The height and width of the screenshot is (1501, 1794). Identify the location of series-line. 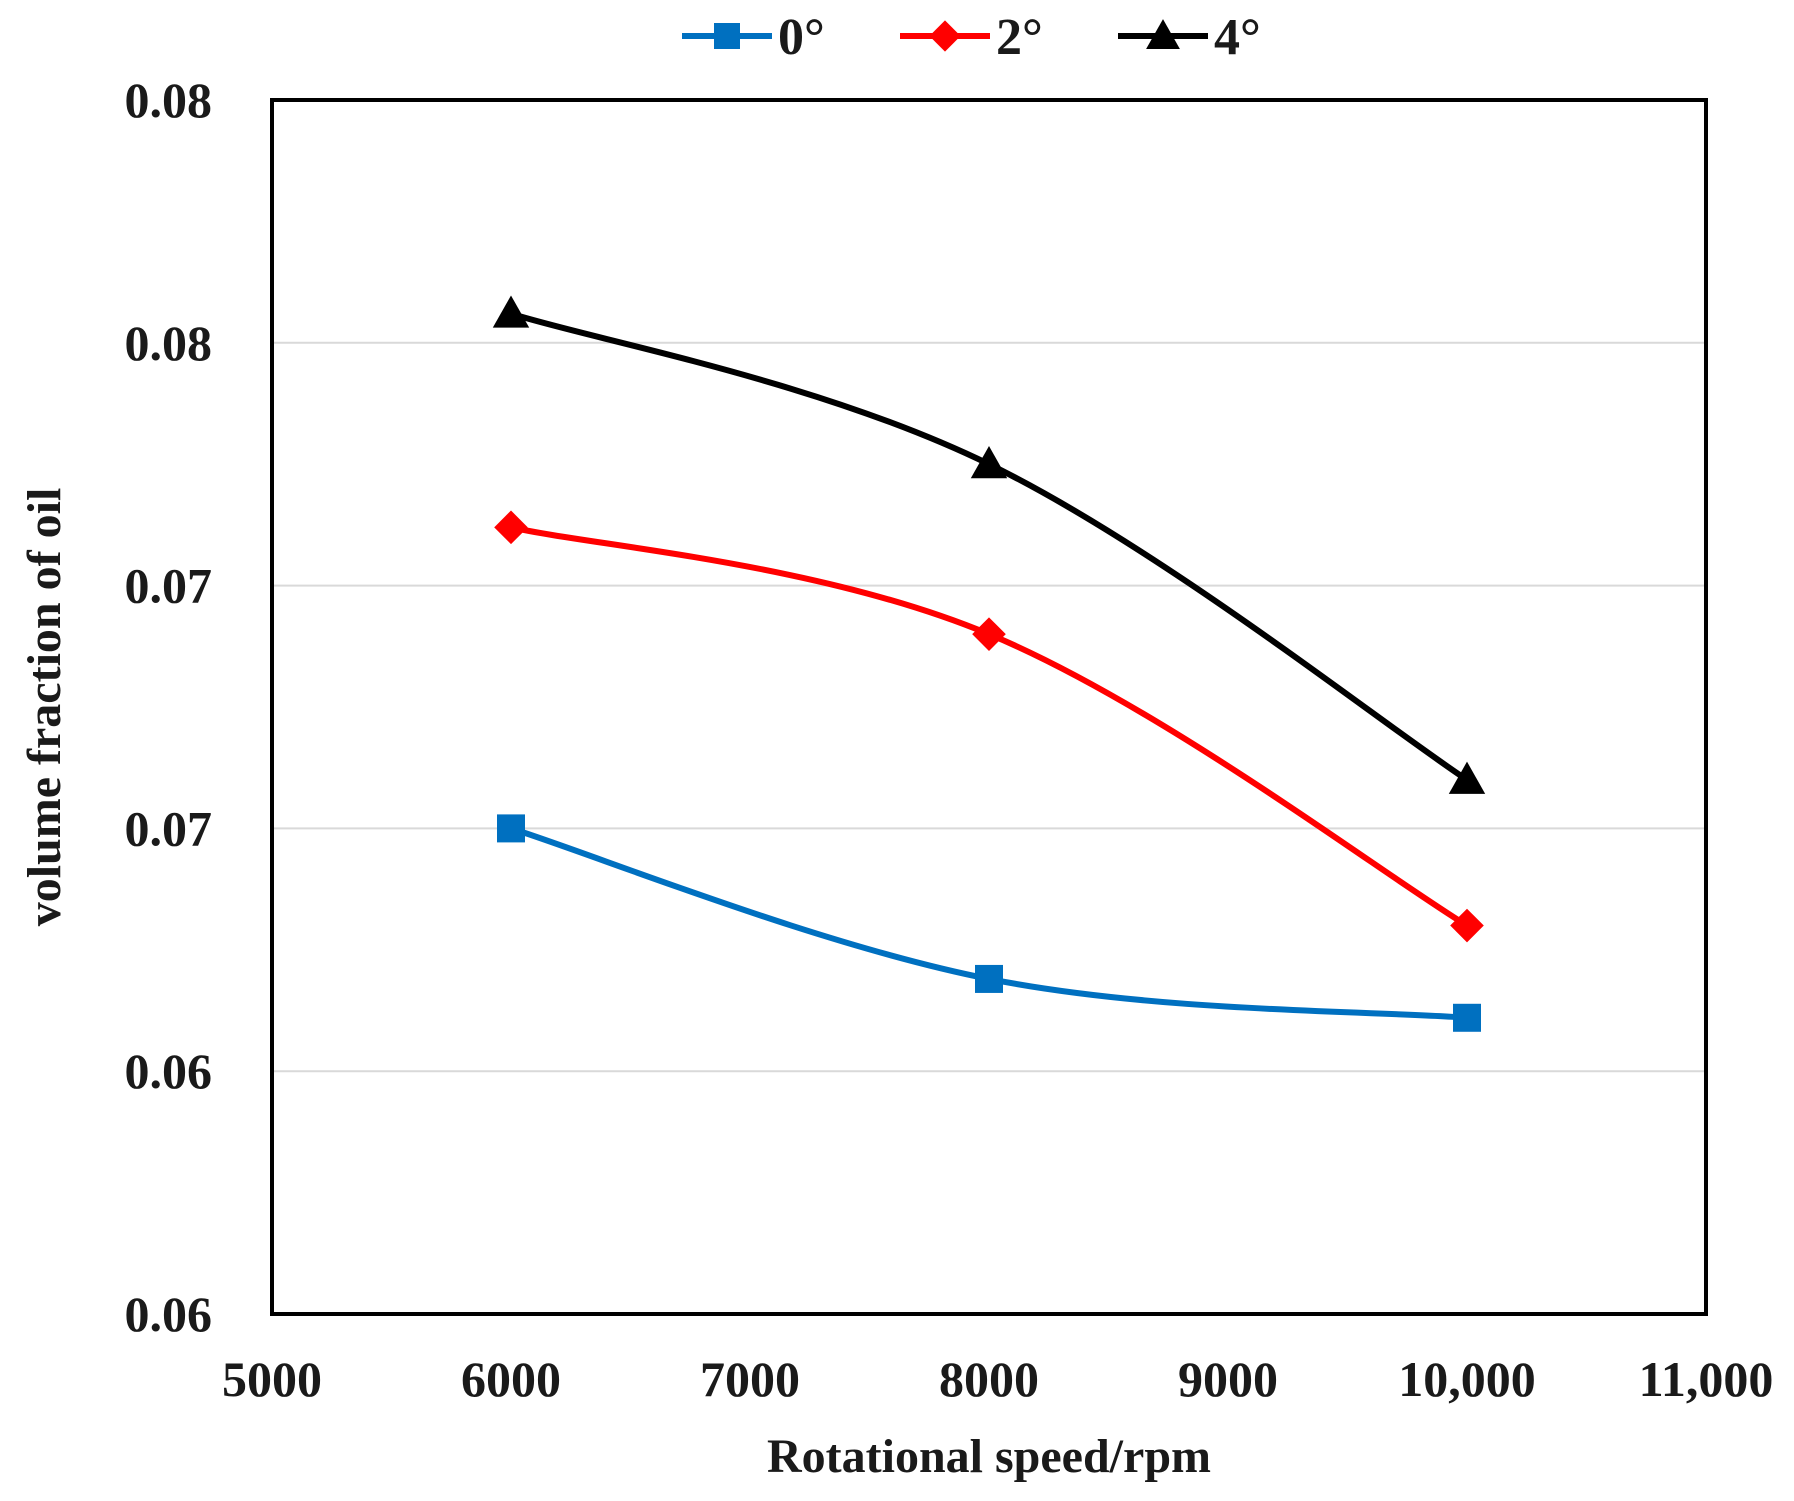
(989, 726).